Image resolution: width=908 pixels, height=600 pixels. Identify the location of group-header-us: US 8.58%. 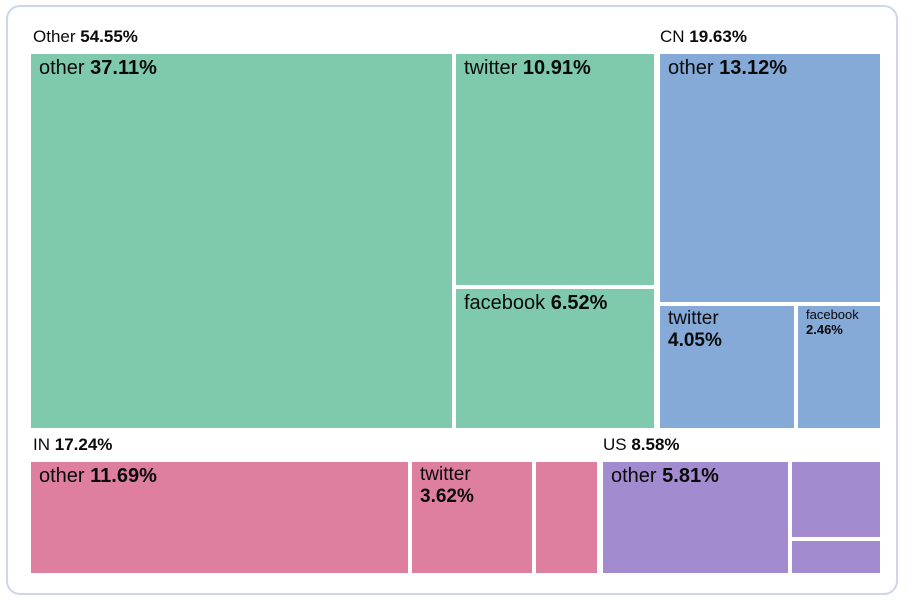
(641, 444).